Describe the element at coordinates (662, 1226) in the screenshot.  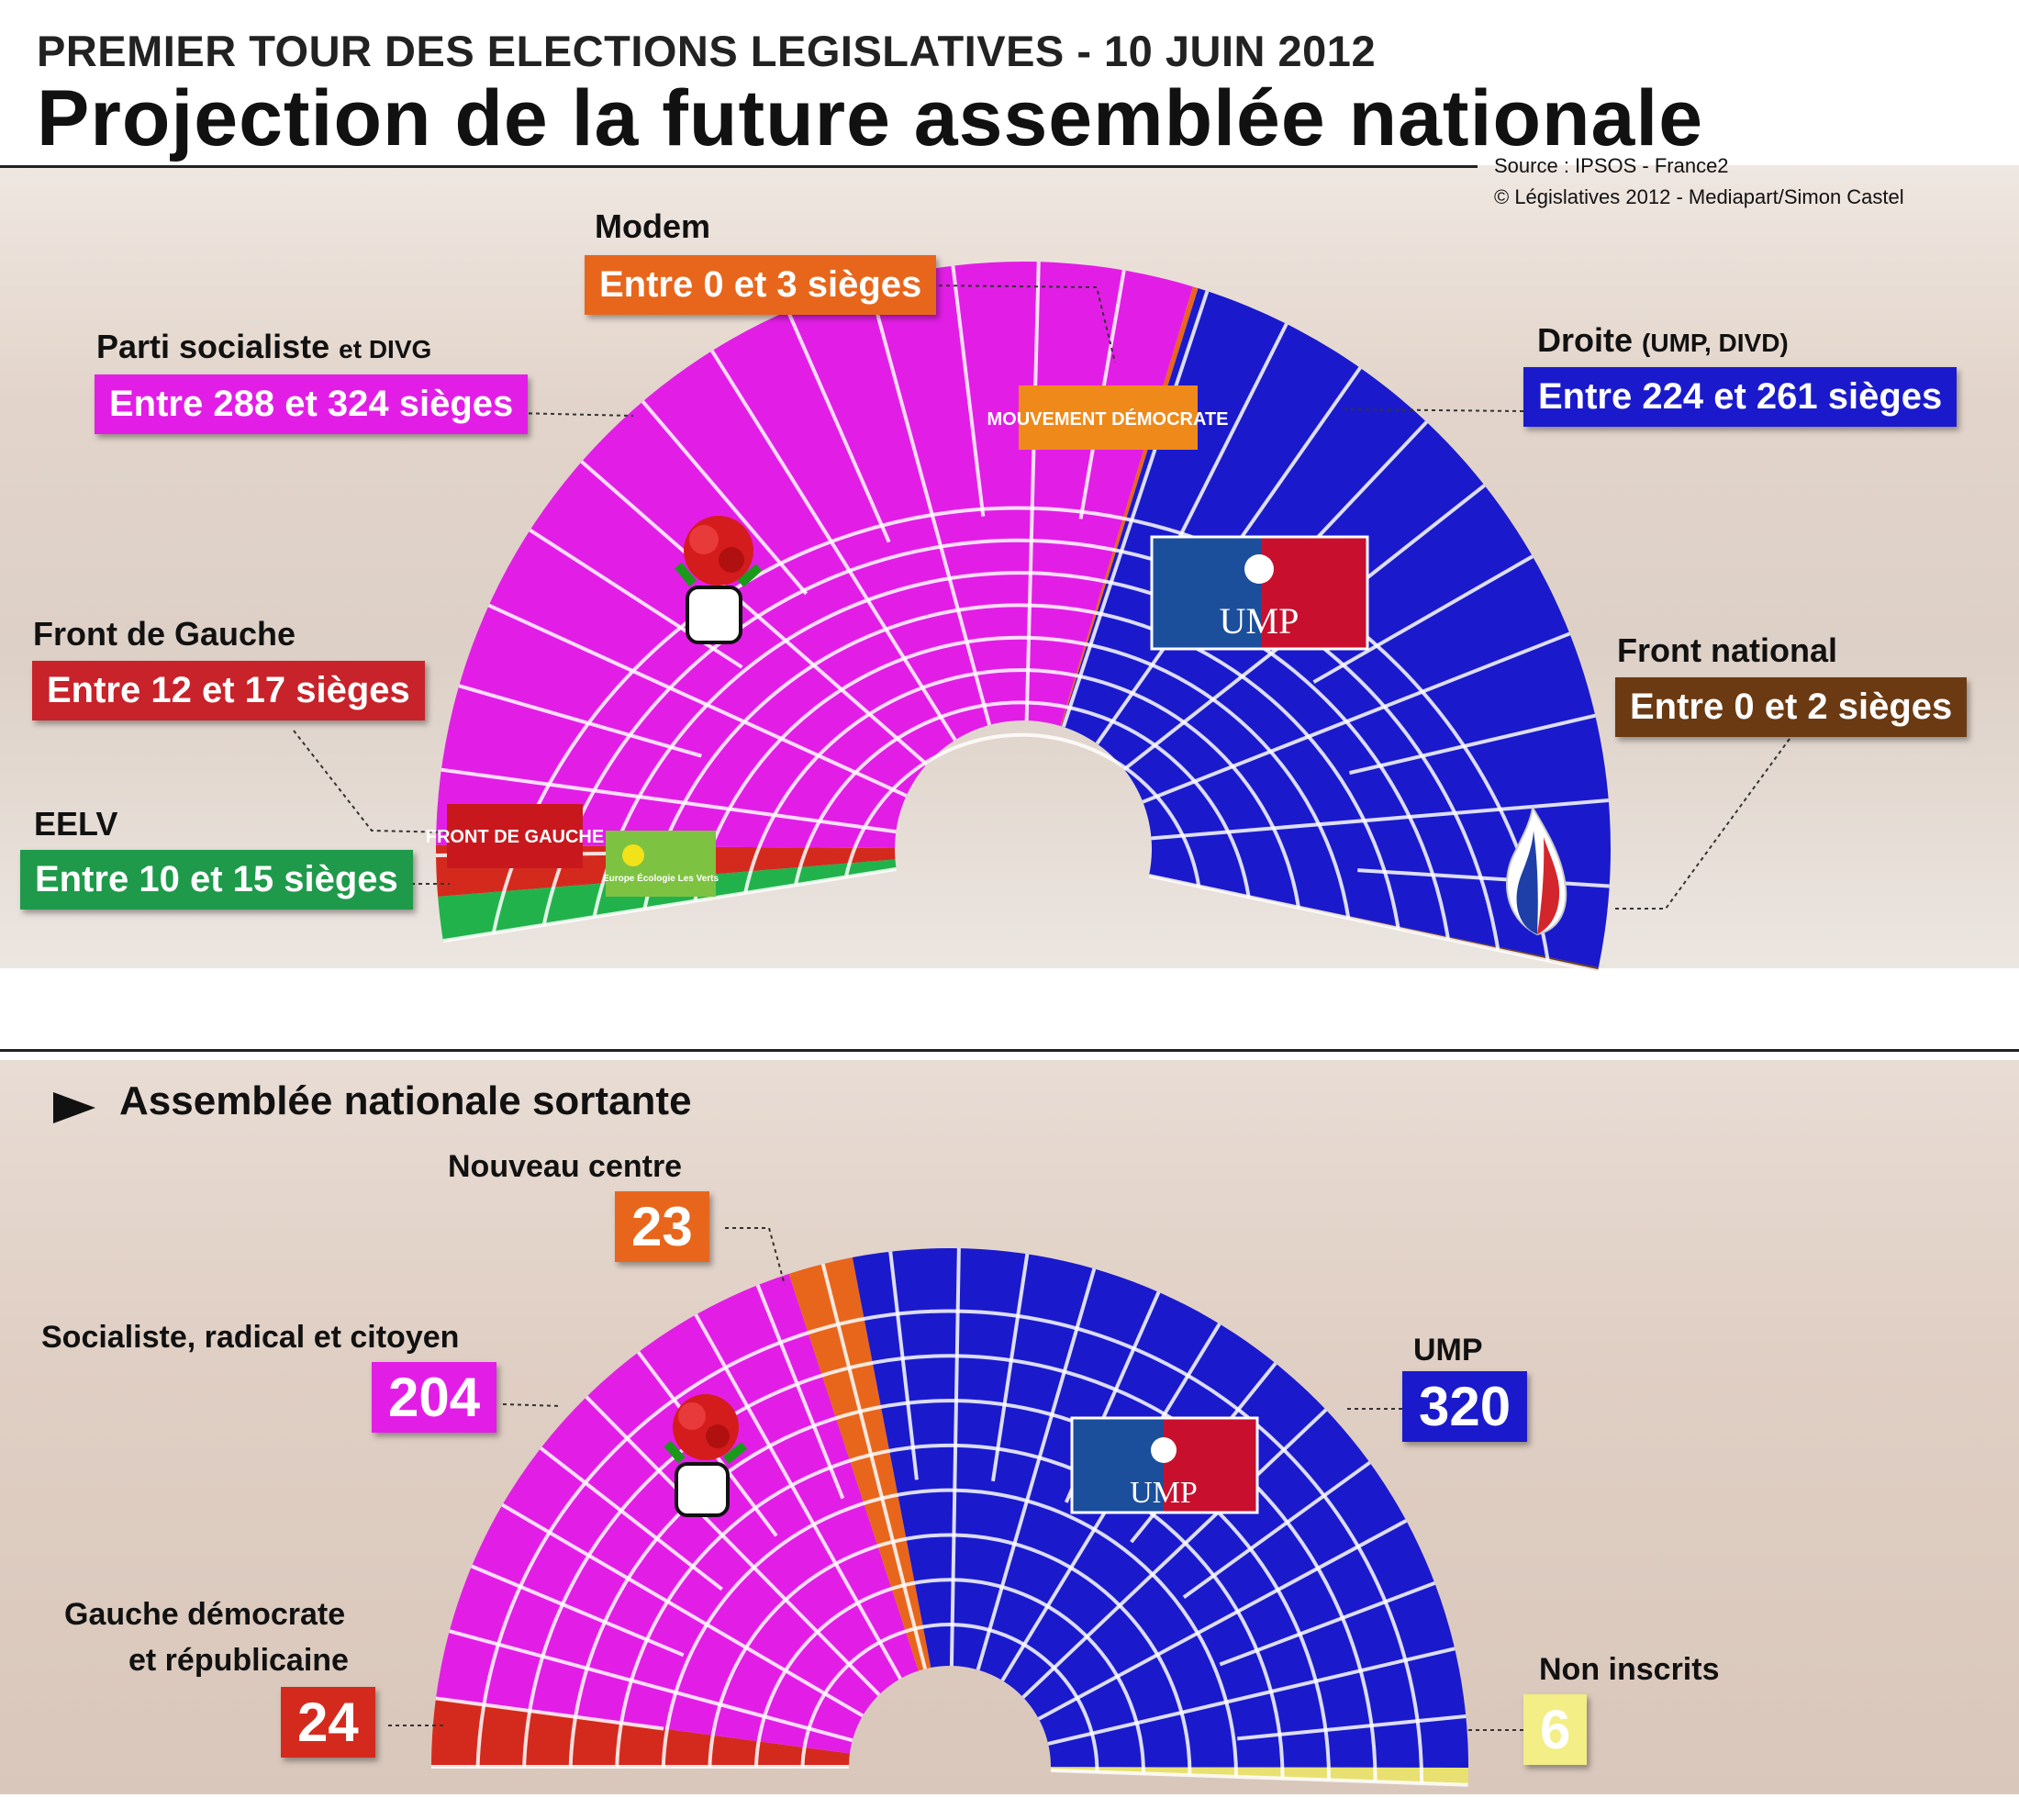
I see `value-box-nc: 23` at that location.